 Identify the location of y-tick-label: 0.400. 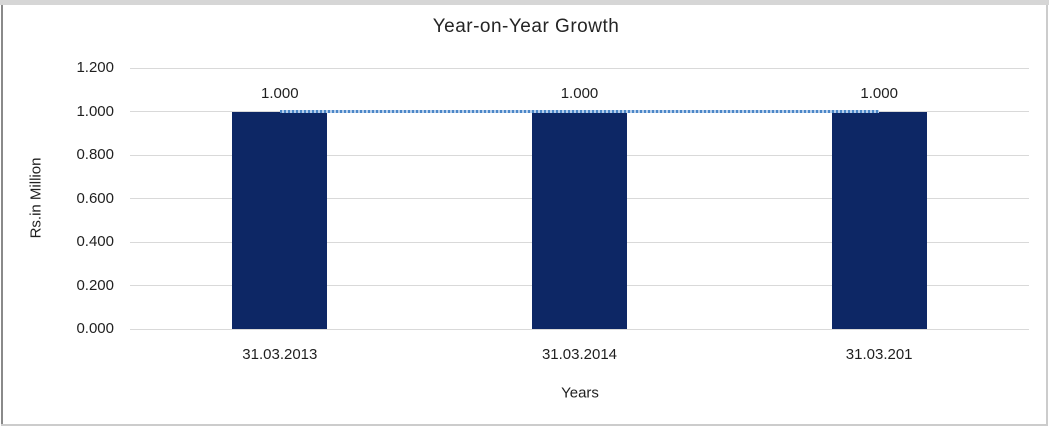
(95, 241).